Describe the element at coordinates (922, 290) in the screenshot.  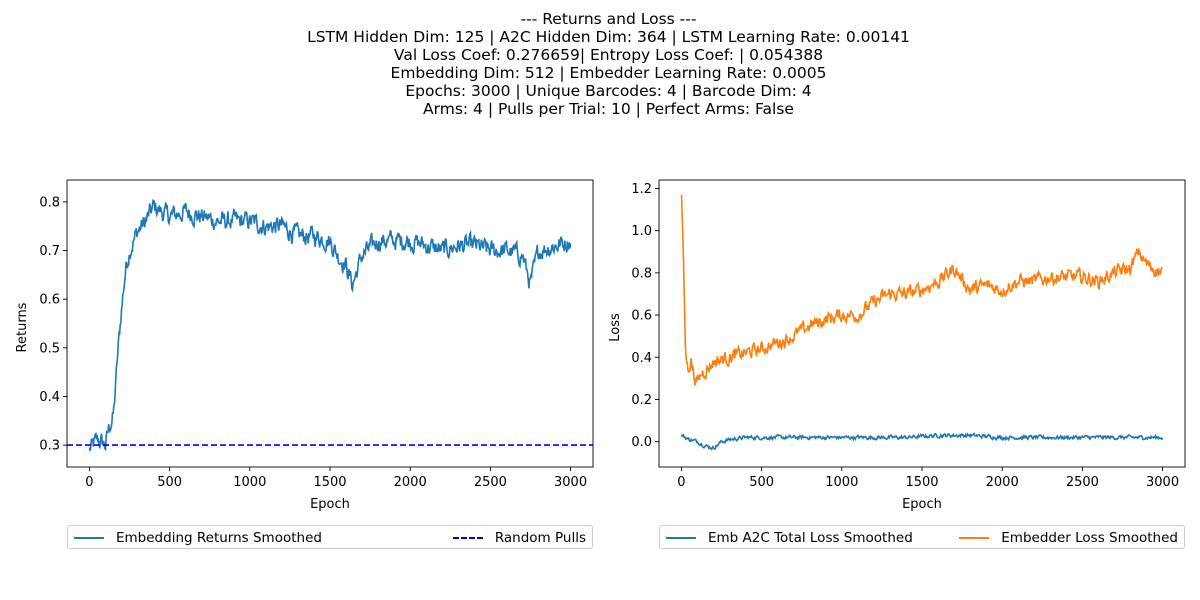
I see `series-line-embedder-loss-smoothed` at that location.